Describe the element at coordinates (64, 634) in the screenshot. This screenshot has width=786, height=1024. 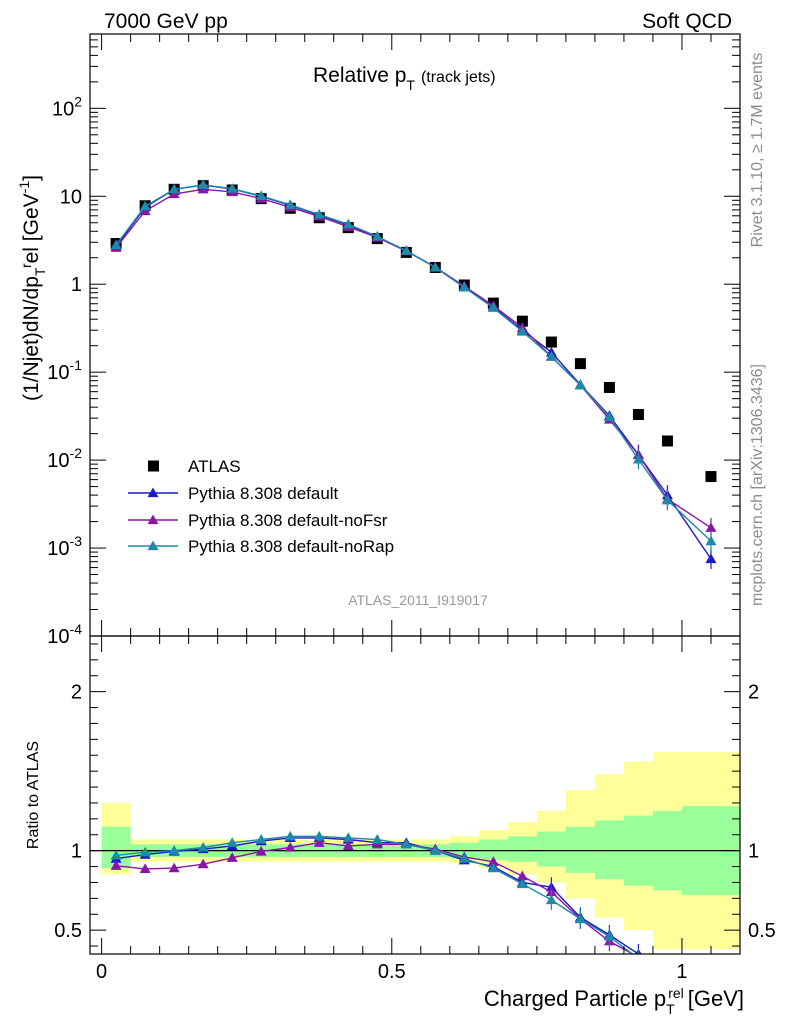
I see `main-y-tick-label: 10⁻⁴` at that location.